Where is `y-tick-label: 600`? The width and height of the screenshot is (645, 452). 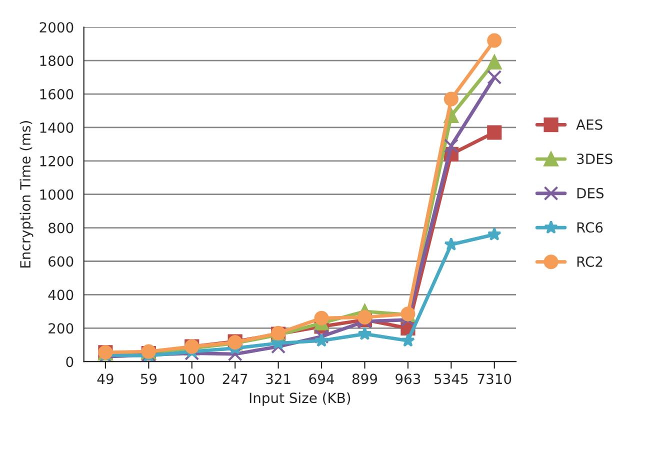 y-tick-label: 600 is located at coordinates (61, 261).